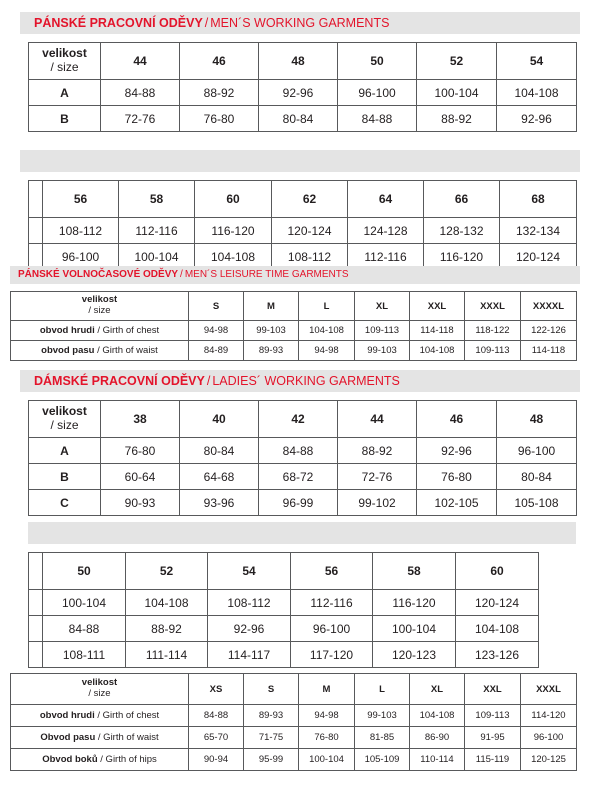 This screenshot has height=800, width=600. Describe the element at coordinates (492, 759) in the screenshot. I see `measurement-cell: 115-119` at that location.